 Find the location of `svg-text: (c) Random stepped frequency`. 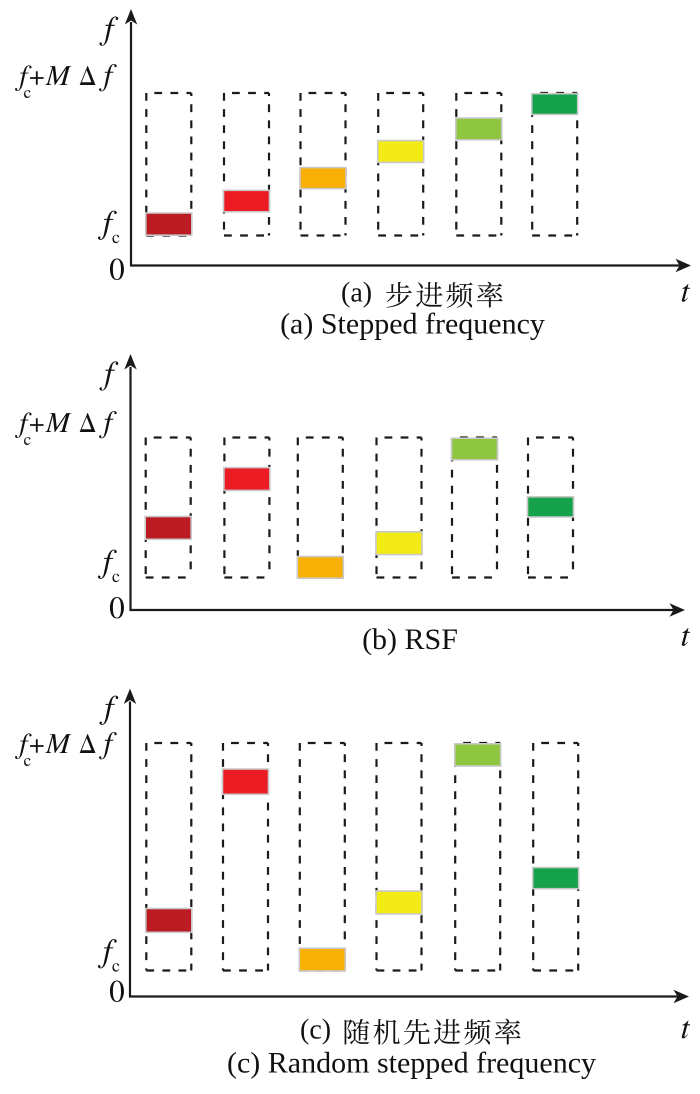

svg-text: (c) Random stepped frequency is located at coordinates (411, 1063).